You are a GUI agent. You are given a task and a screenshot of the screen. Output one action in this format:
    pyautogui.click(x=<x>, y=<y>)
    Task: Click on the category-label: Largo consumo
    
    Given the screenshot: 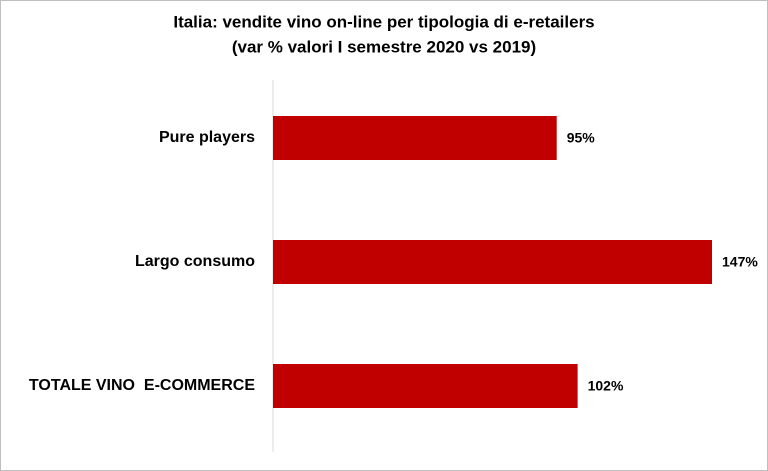 What is the action you would take?
    pyautogui.click(x=195, y=261)
    